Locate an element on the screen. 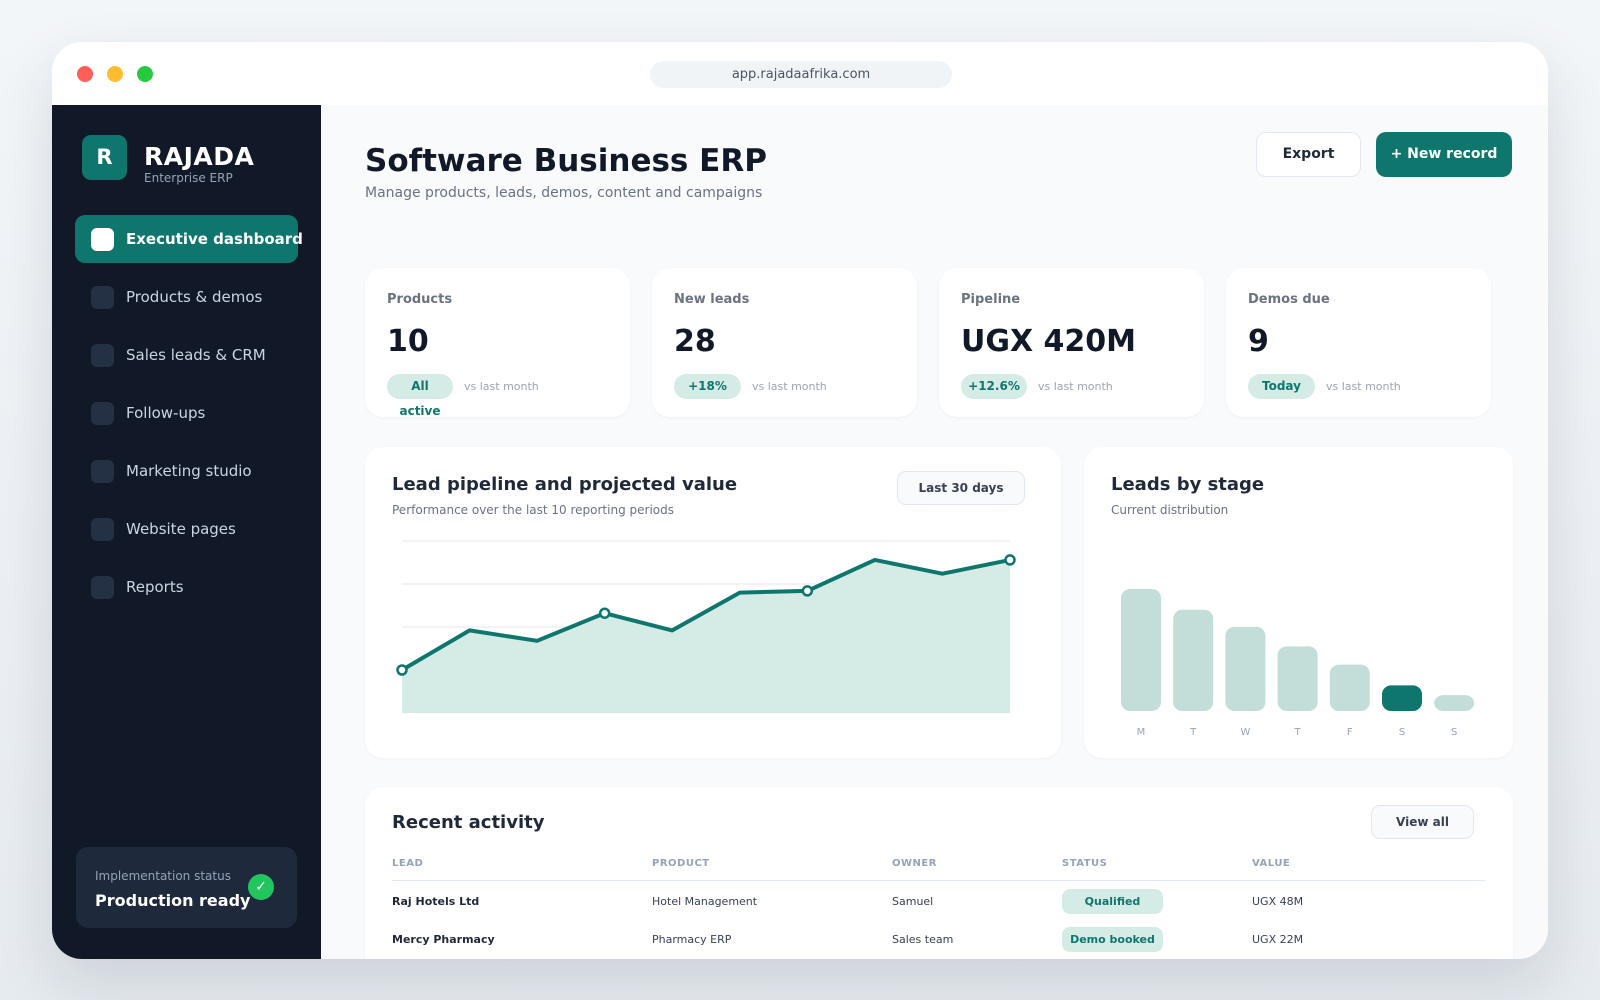 Image resolution: width=1600 pixels, height=1000 pixels. marketing-icon is located at coordinates (102, 471).